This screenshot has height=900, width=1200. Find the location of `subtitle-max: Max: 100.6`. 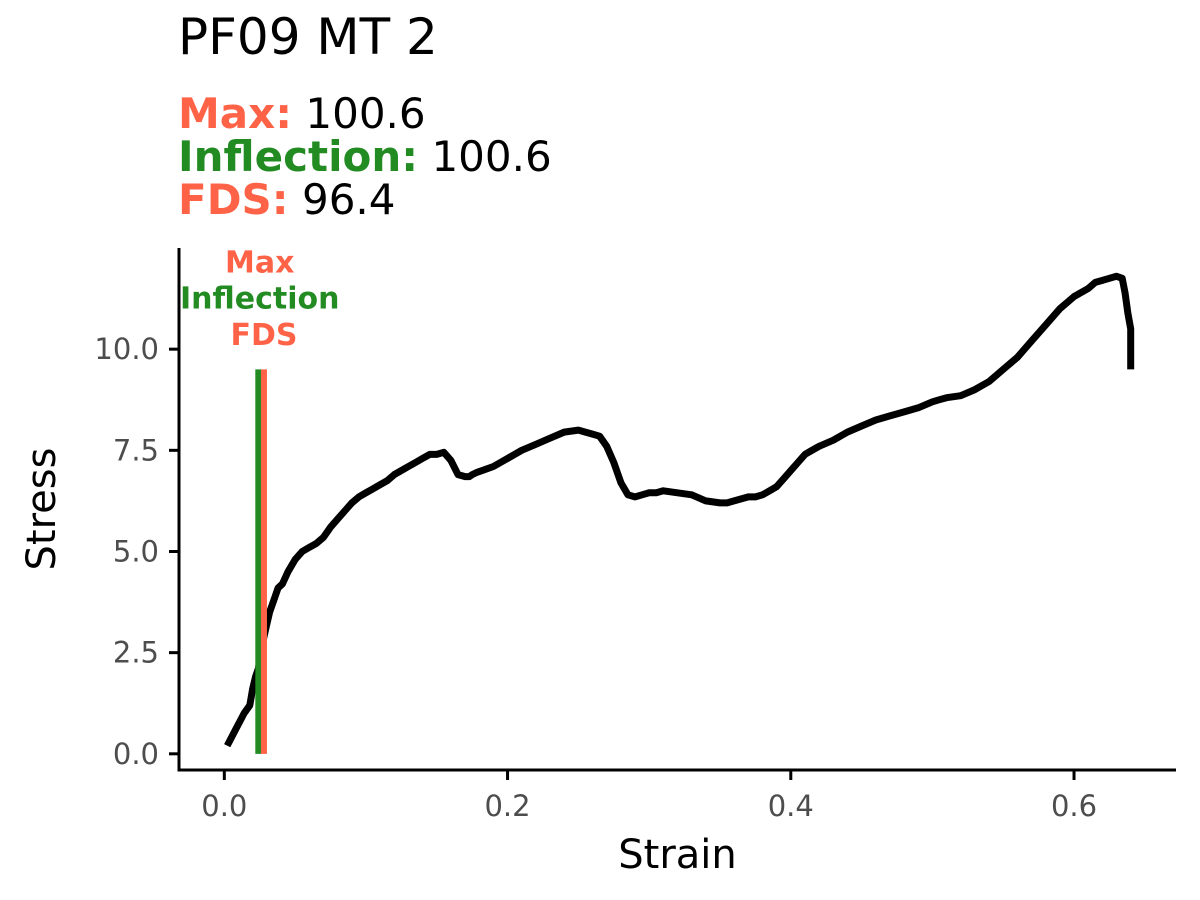

subtitle-max: Max: 100.6 is located at coordinates (365, 113).